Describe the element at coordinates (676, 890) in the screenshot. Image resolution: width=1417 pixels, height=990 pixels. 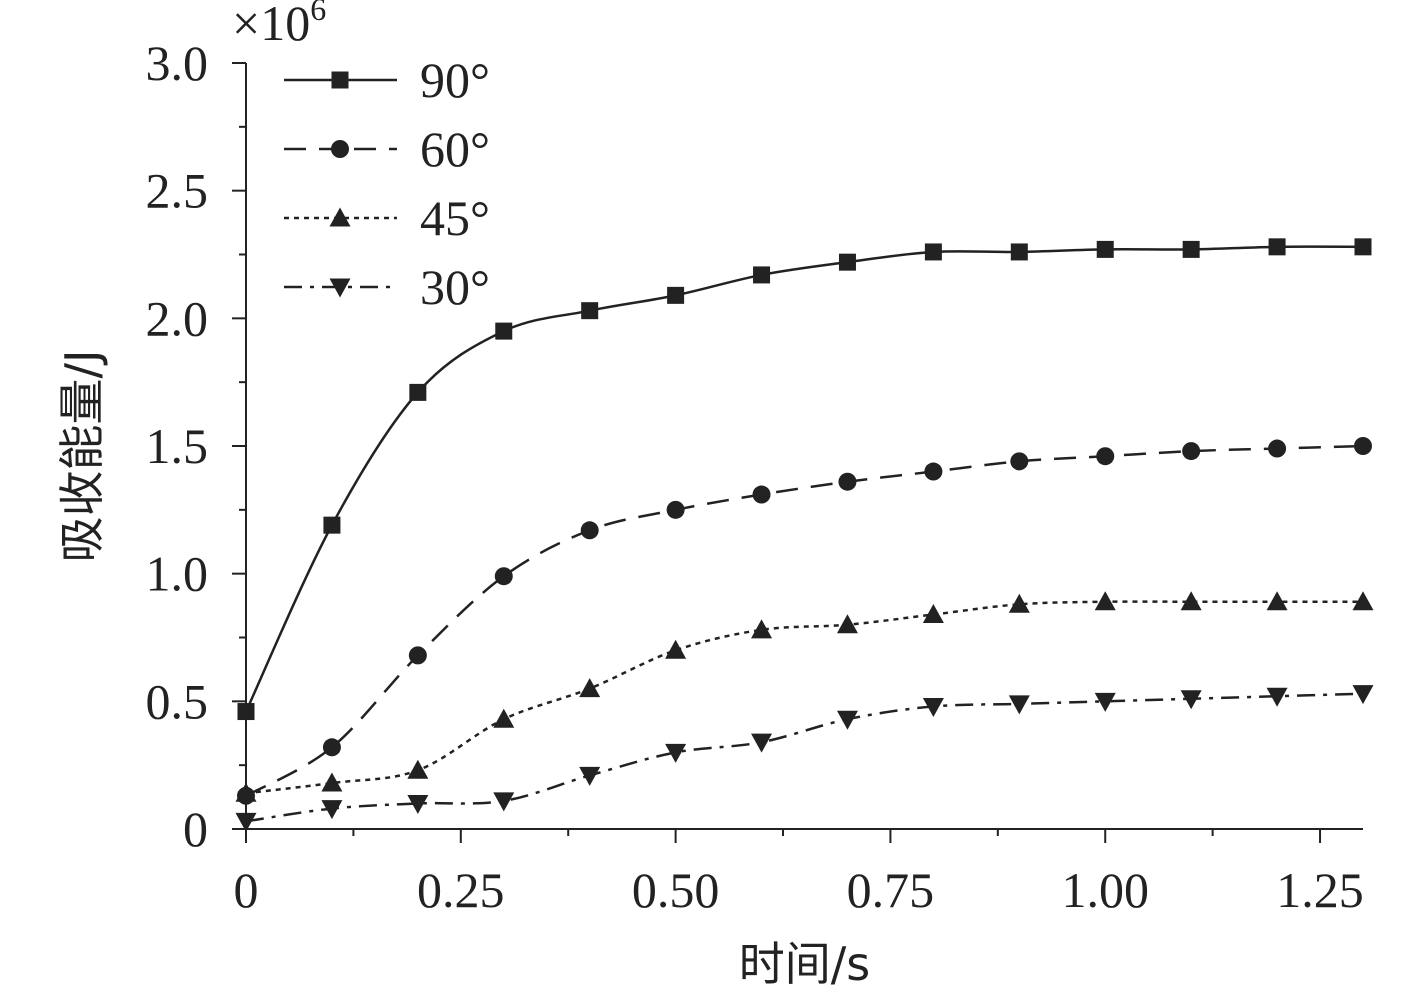
I see `x-tick-label: 0.50` at that location.